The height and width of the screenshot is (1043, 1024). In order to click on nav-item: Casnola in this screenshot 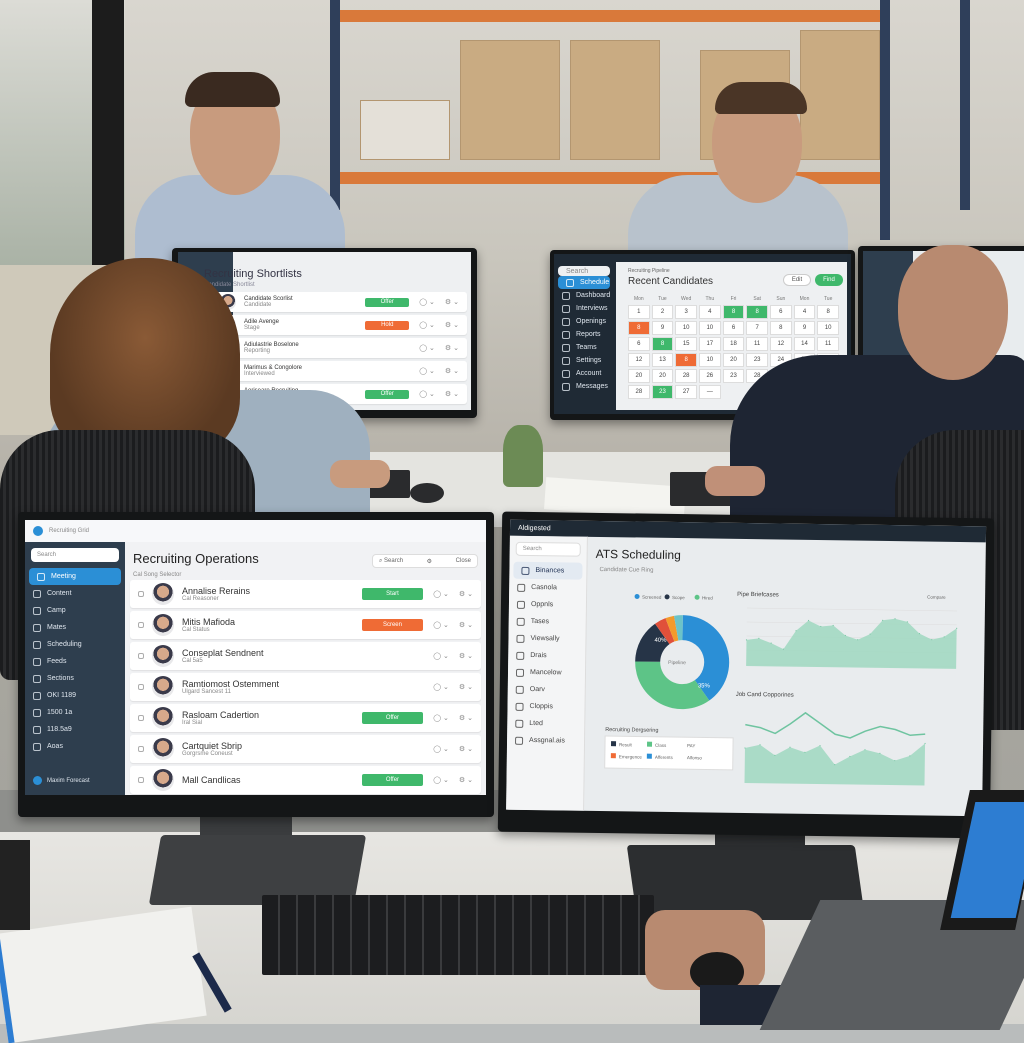, I will do `click(547, 588)`.